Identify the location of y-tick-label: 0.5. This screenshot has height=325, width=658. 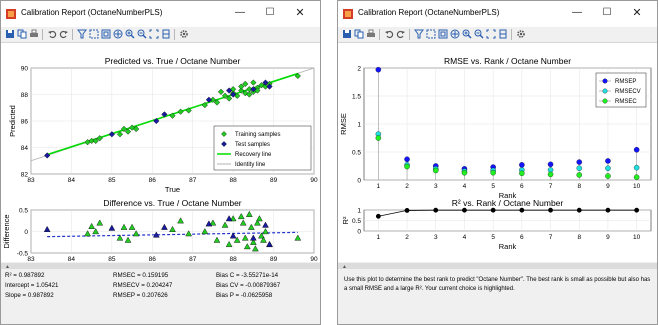
(356, 152).